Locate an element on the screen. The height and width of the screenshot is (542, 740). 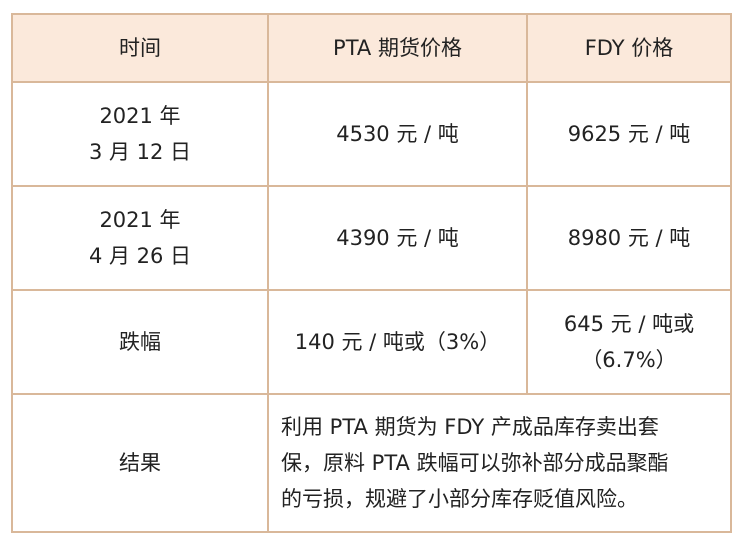
result-label-cell: 结果 is located at coordinates (140, 463).